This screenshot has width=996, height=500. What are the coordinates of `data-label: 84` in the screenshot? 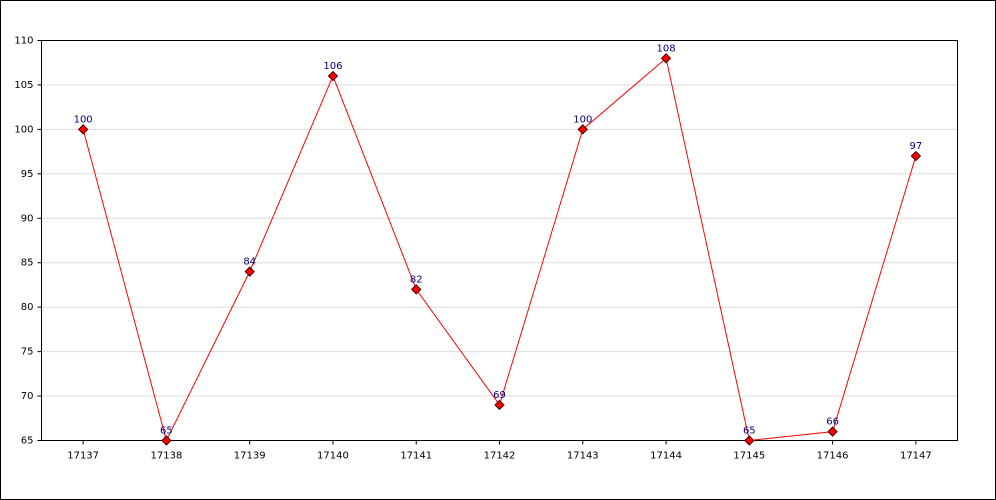 It's located at (249, 262).